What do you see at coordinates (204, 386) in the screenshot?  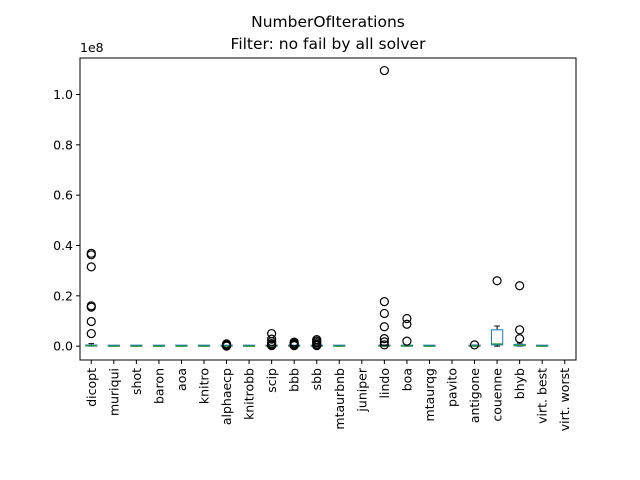 I see `x-tick-label: knitro` at bounding box center [204, 386].